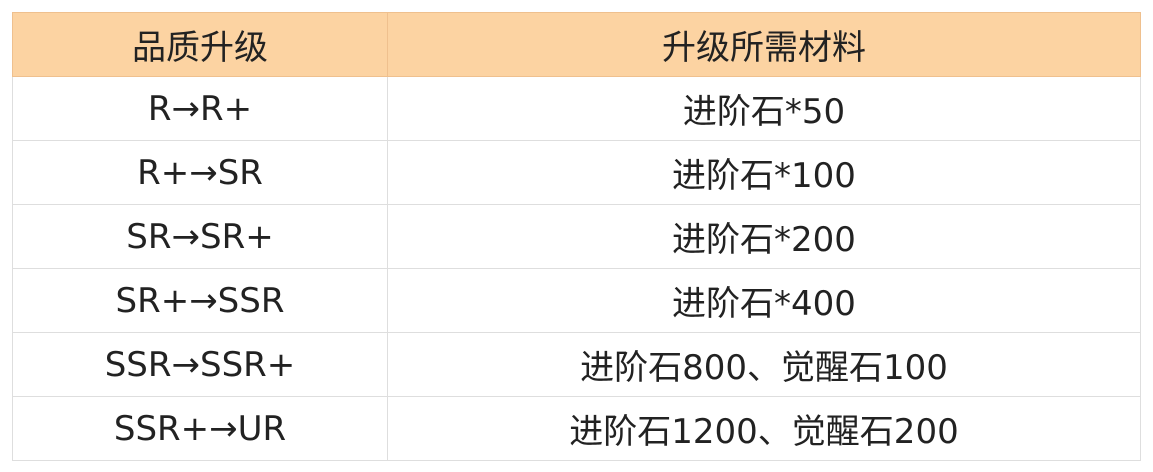 This screenshot has width=1153, height=472. I want to click on header-row: 品质升级 升级所需材料, so click(576, 44).